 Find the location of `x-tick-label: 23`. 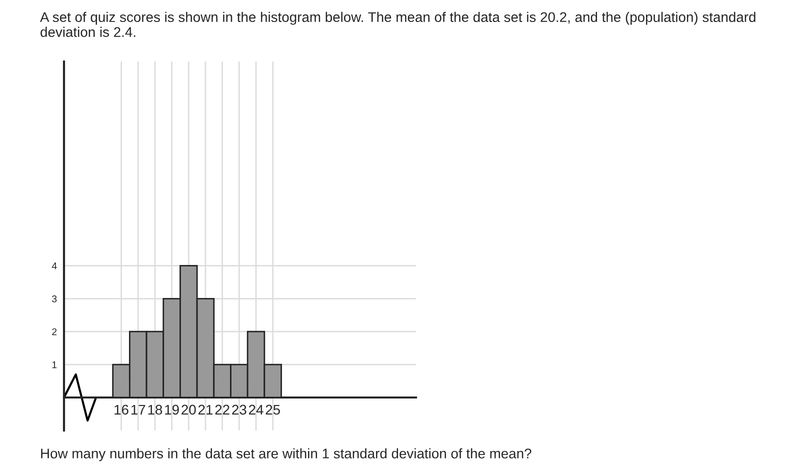

x-tick-label: 23 is located at coordinates (239, 409).